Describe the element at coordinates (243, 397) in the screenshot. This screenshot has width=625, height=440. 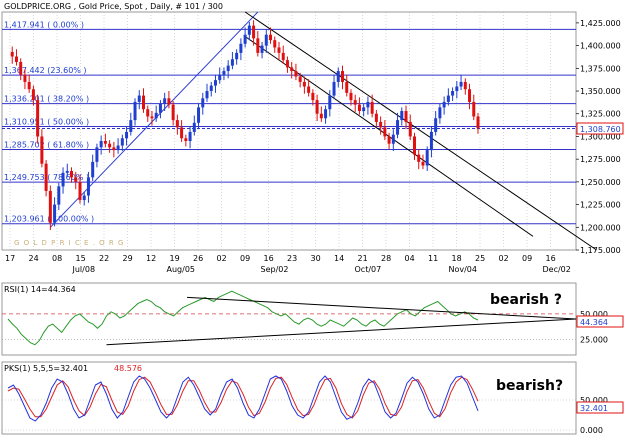
I see `stoch-d-line` at that location.